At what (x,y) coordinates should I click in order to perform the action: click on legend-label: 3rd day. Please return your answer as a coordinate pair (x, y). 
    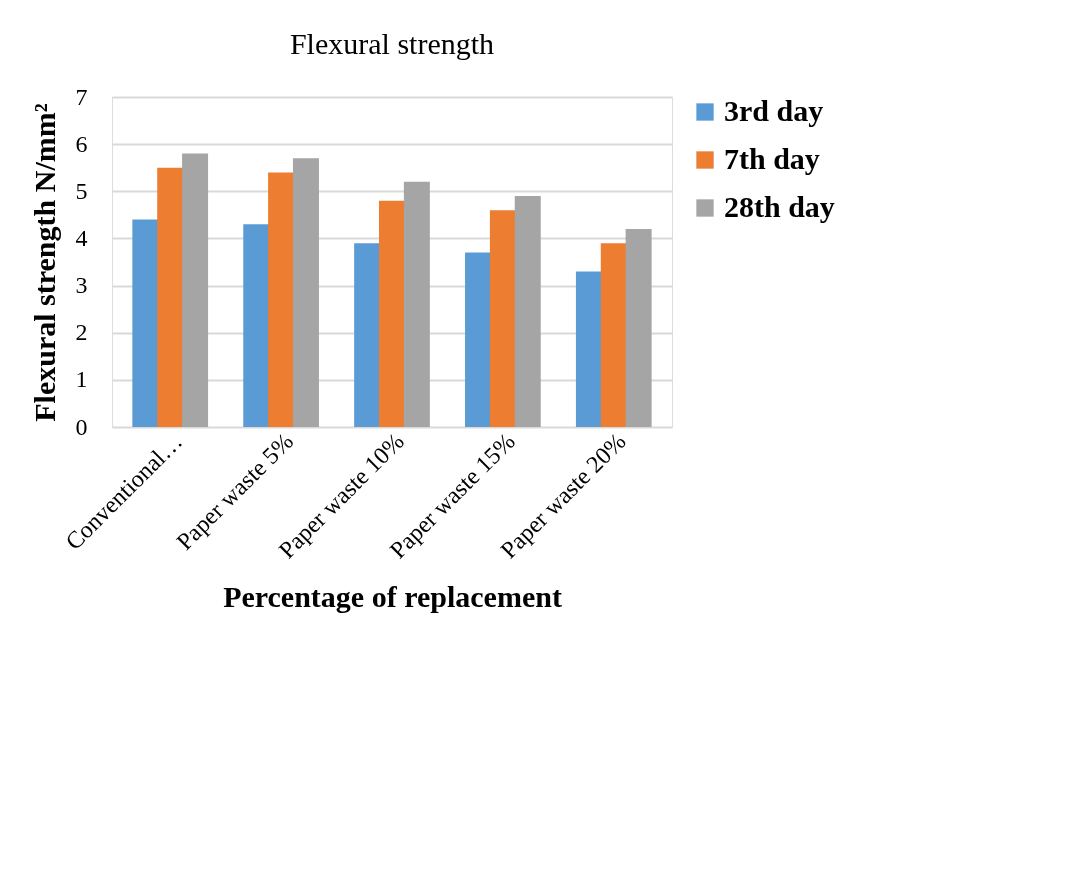
    Looking at the image, I should click on (774, 110).